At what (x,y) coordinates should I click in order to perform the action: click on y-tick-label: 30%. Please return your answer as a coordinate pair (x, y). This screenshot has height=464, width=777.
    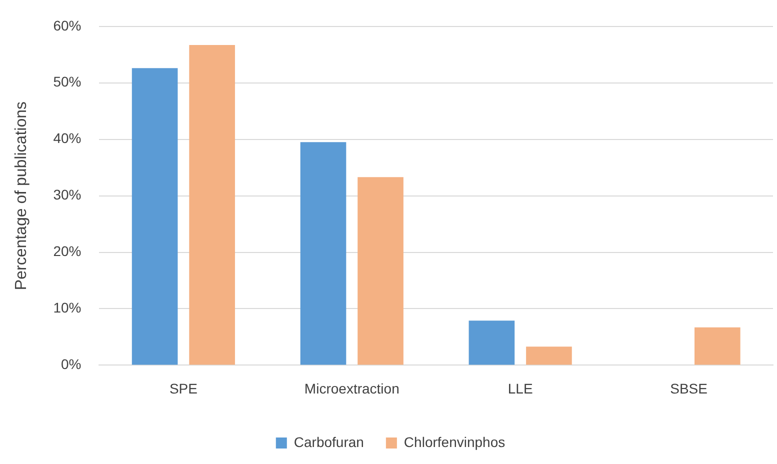
    Looking at the image, I should click on (67, 194).